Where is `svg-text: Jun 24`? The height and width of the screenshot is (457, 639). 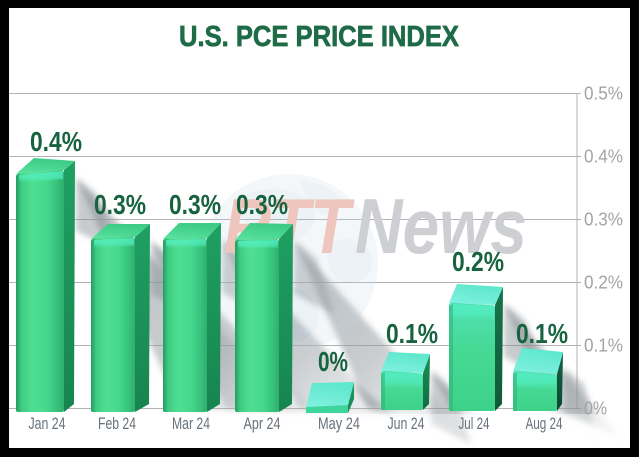
svg-text: Jun 24 is located at coordinates (406, 423).